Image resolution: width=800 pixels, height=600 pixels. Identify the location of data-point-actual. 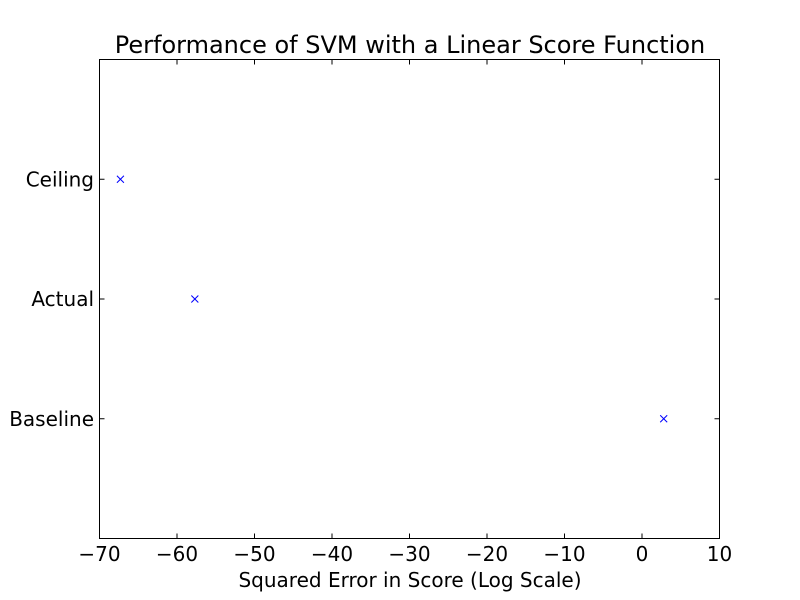
(194, 299).